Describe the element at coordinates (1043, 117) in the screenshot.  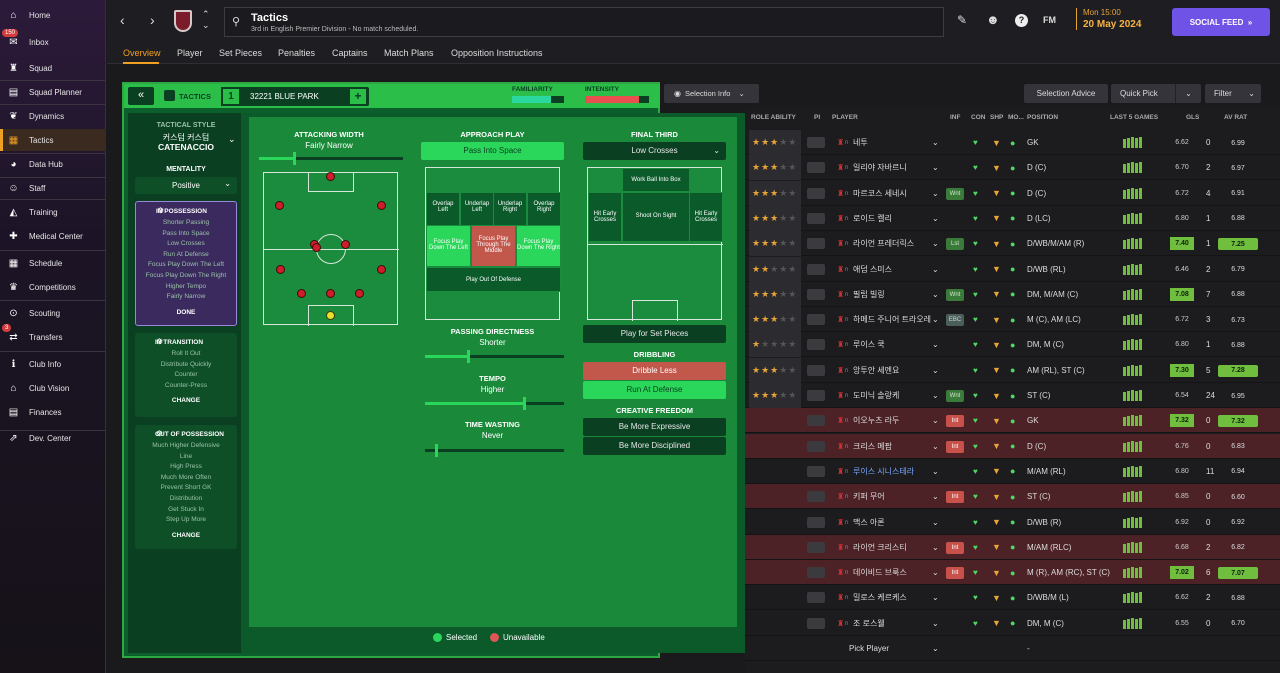
I see `column-header: POSITION` at that location.